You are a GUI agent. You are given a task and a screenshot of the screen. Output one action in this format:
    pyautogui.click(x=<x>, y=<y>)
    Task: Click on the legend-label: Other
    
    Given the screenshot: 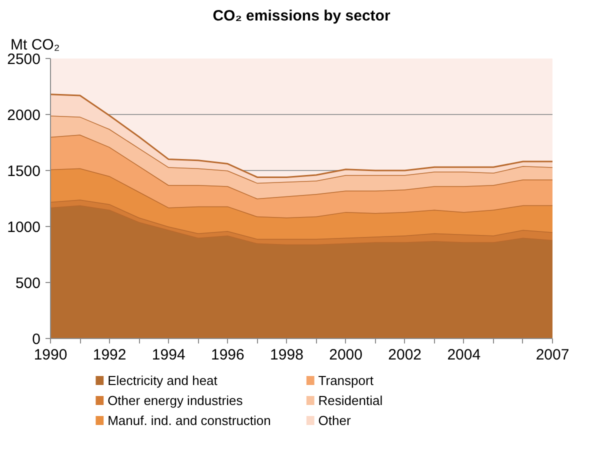 What is the action you would take?
    pyautogui.click(x=335, y=420)
    